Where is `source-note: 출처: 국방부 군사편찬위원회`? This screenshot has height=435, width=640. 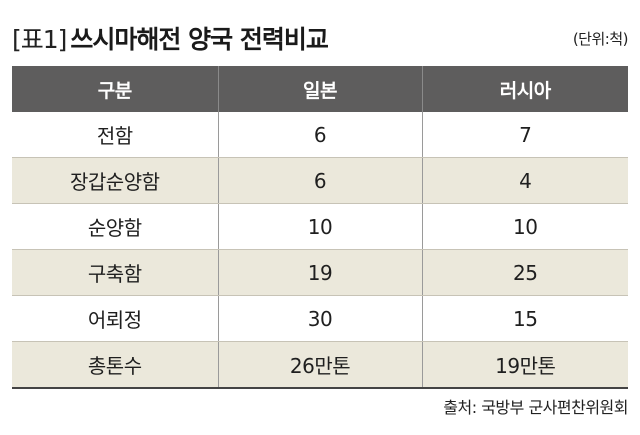
source-note: 출처: 국방부 군사편찬위원회 is located at coordinates (535, 407).